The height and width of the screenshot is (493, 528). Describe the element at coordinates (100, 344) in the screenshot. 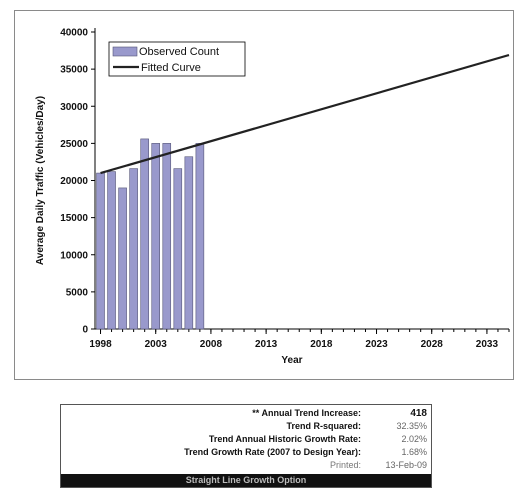

I see `x-tick-label: 1998` at that location.